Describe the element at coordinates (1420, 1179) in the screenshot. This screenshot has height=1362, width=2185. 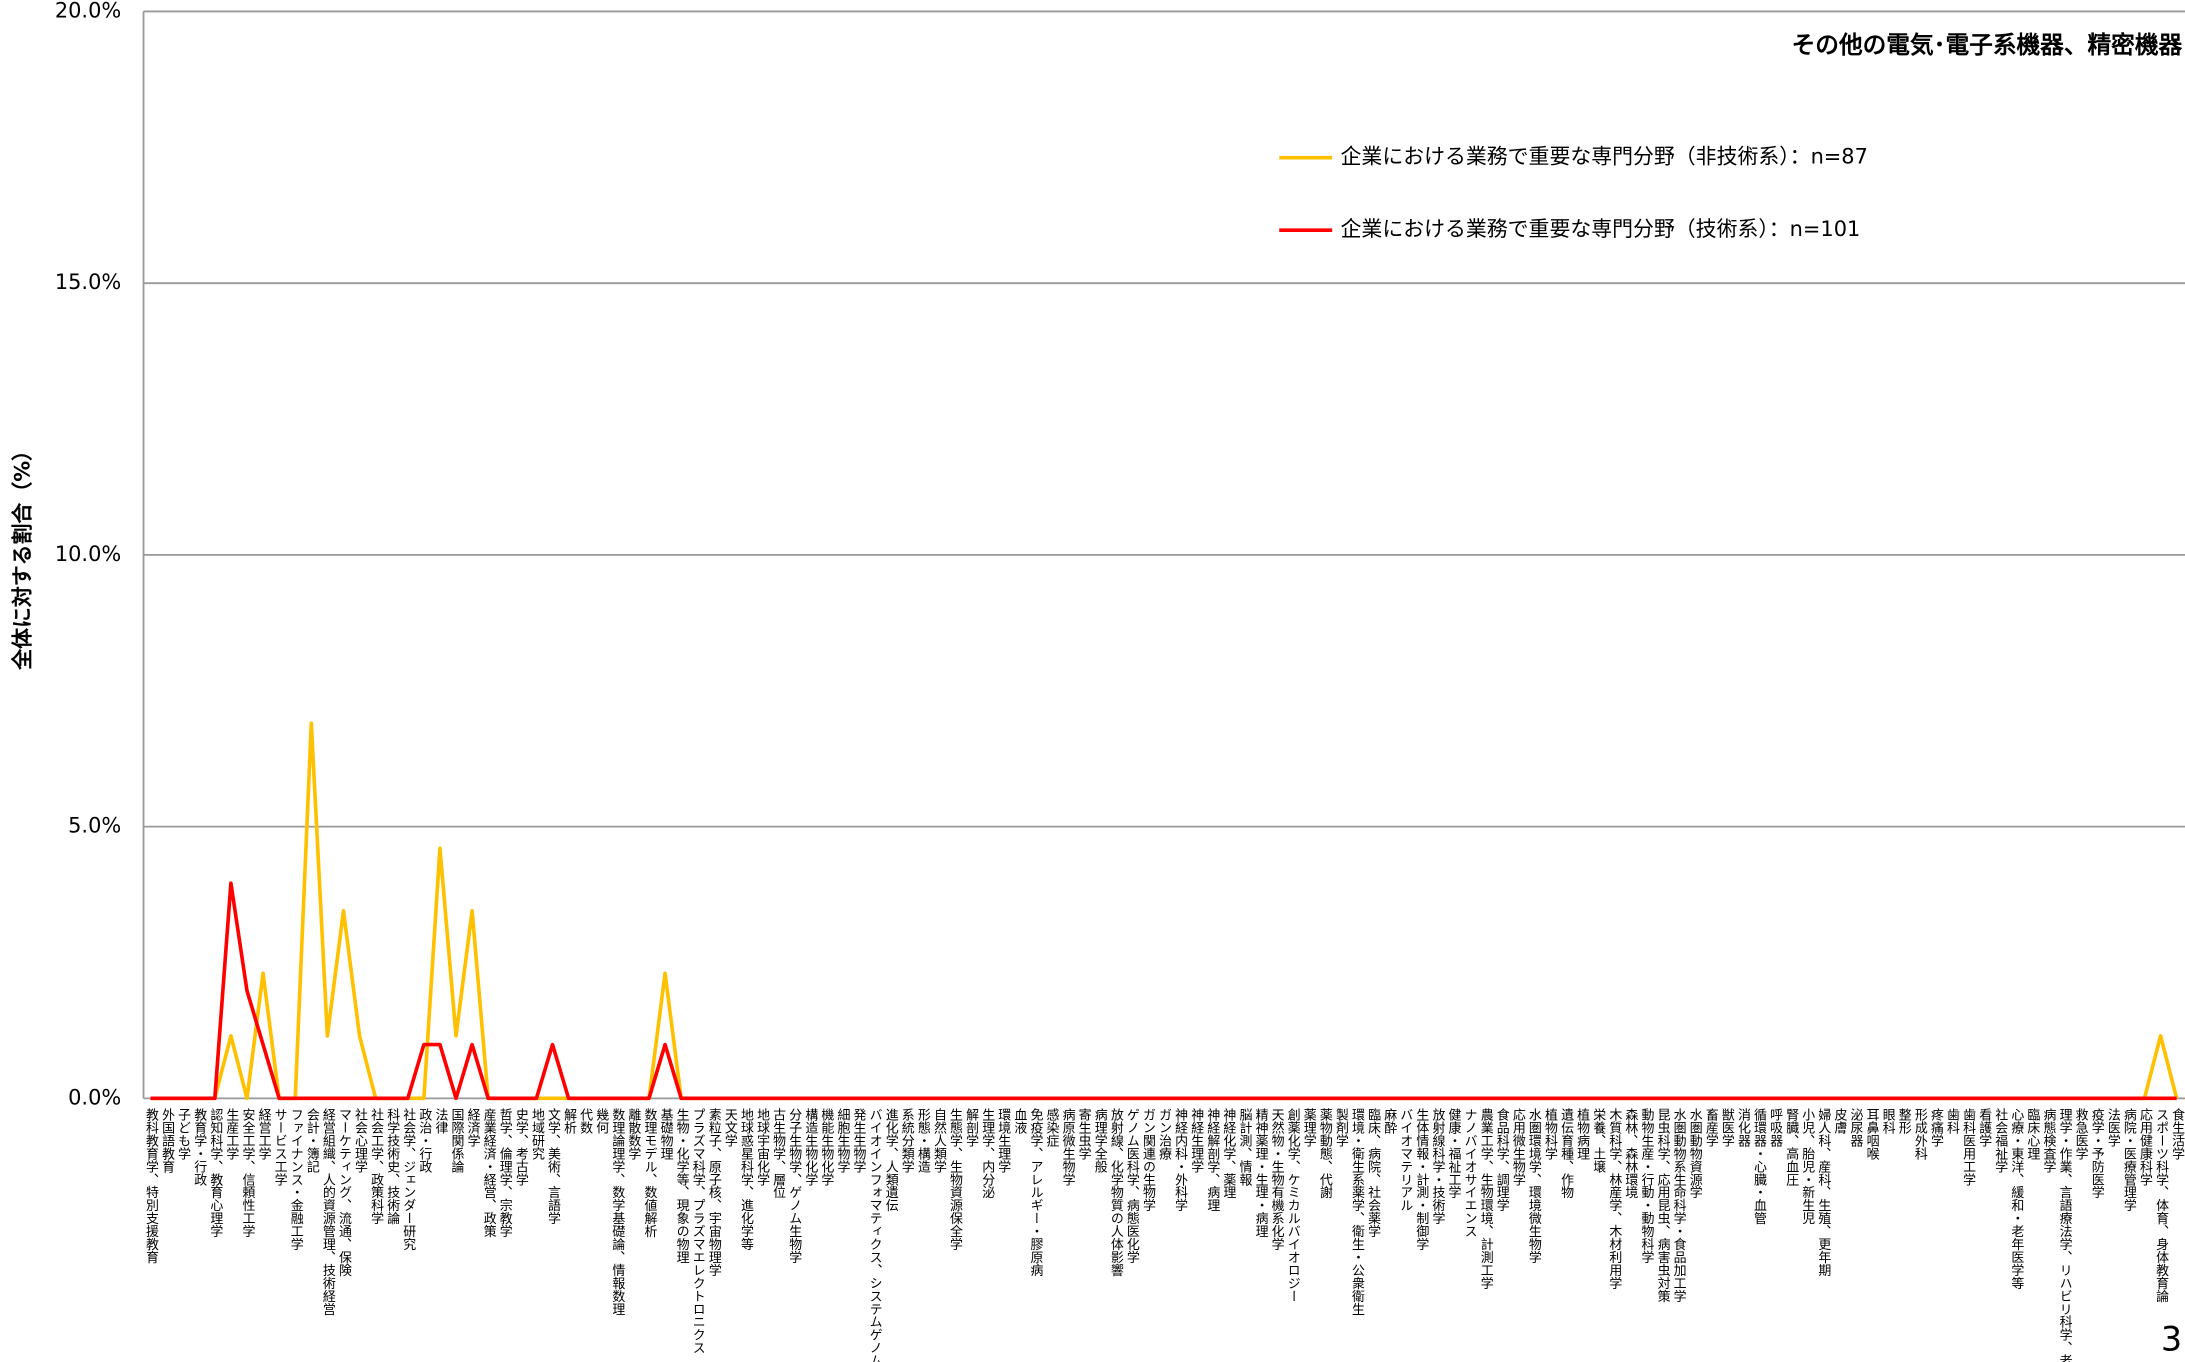
I see `x-tick-label: 生体情報・計測・制御学` at that location.